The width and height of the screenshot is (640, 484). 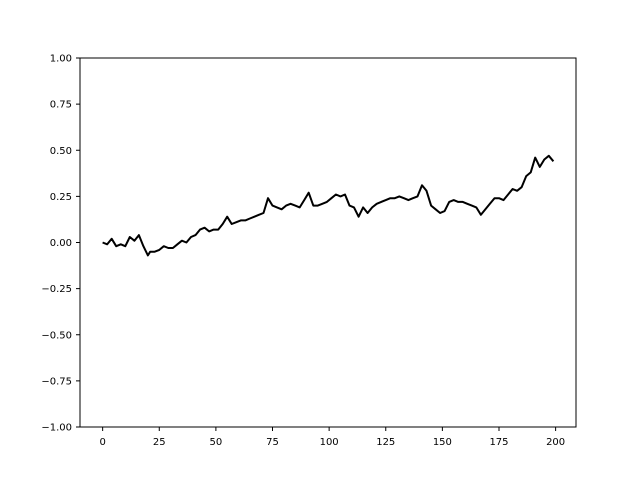 I want to click on x-tick-label: 75, so click(x=272, y=442).